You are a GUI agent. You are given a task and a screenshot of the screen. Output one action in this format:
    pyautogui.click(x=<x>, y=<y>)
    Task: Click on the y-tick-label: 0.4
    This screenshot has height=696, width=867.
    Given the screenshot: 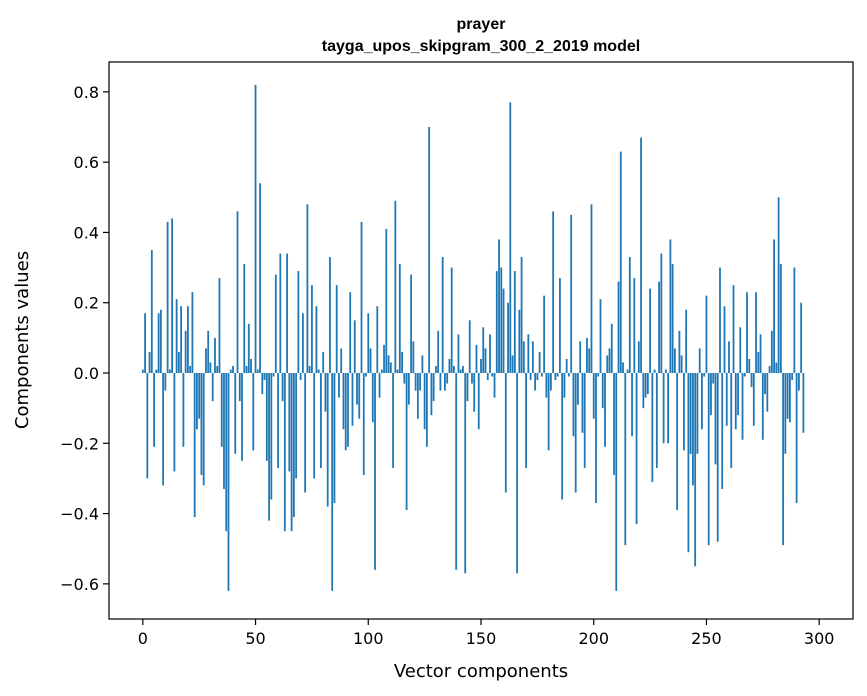 What is the action you would take?
    pyautogui.click(x=86, y=232)
    